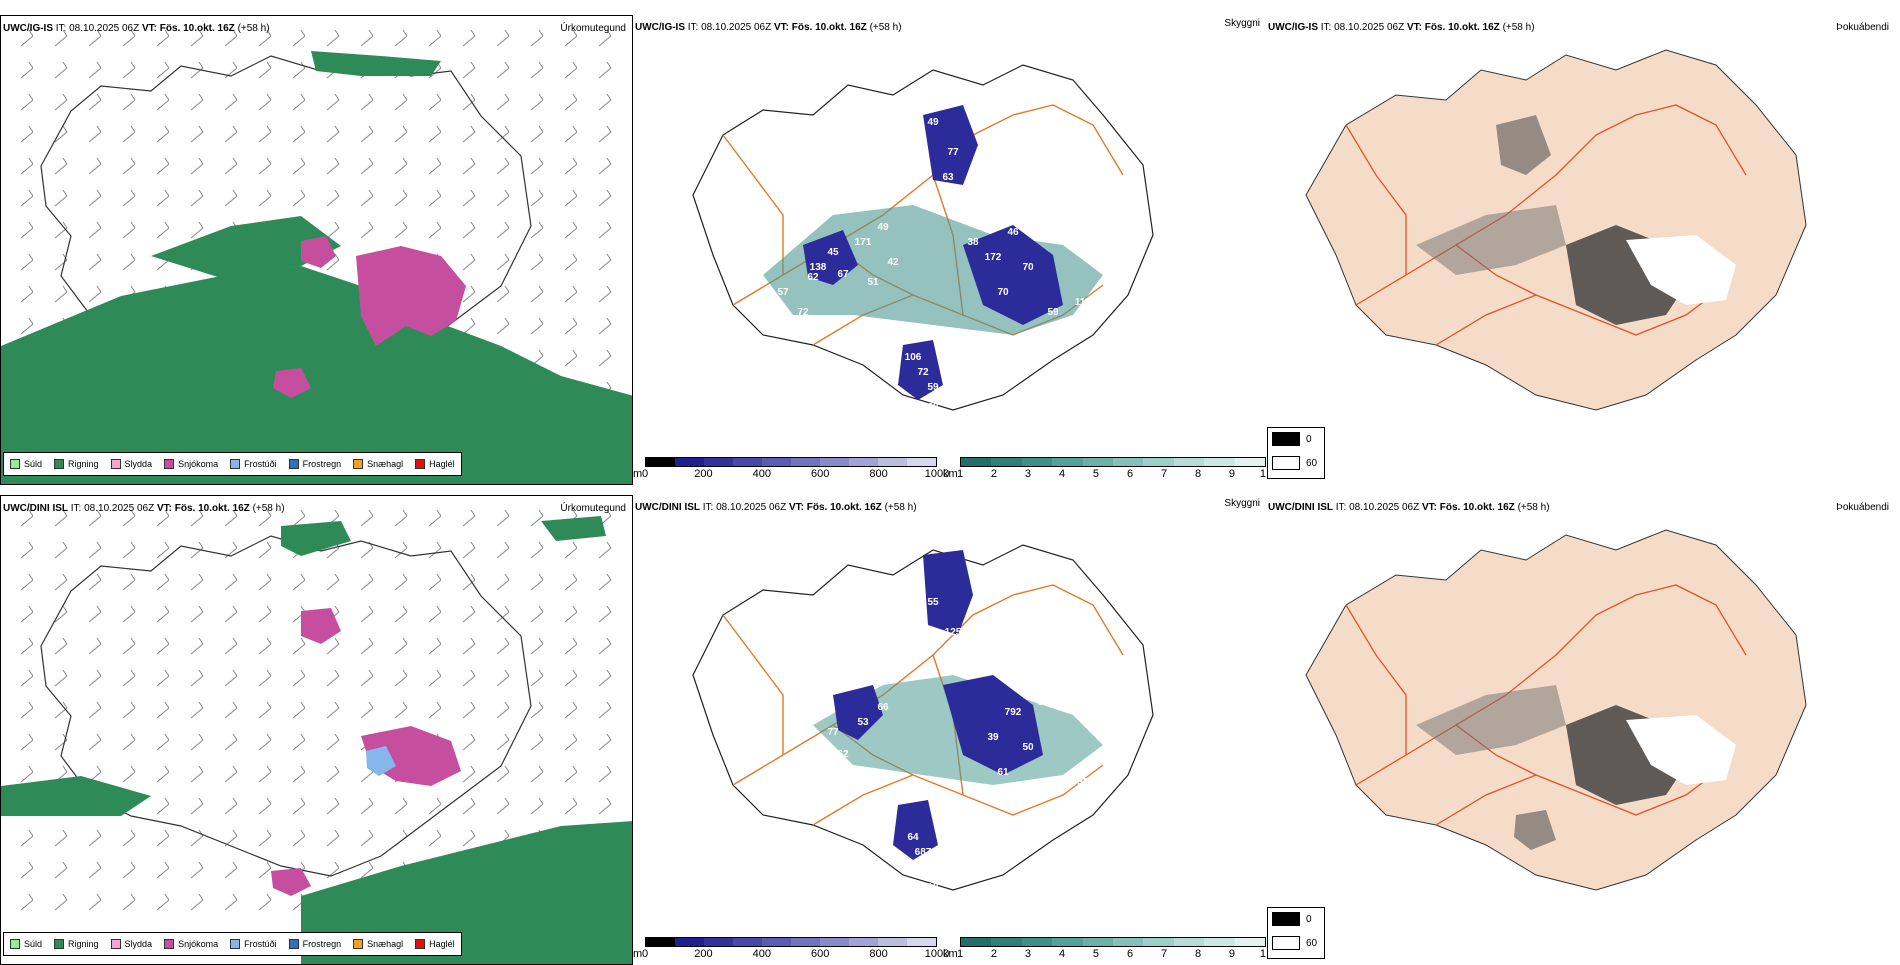 The image size is (1900, 965). What do you see at coordinates (573, 528) in the screenshot?
I see `rain-top-east` at bounding box center [573, 528].